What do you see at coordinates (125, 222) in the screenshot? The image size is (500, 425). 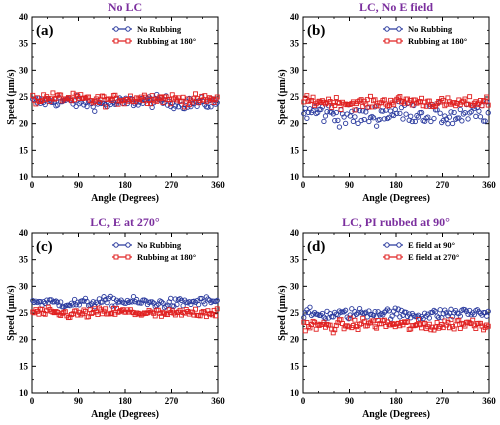 I see `chart-title: LC, E at 270°` at bounding box center [125, 222].